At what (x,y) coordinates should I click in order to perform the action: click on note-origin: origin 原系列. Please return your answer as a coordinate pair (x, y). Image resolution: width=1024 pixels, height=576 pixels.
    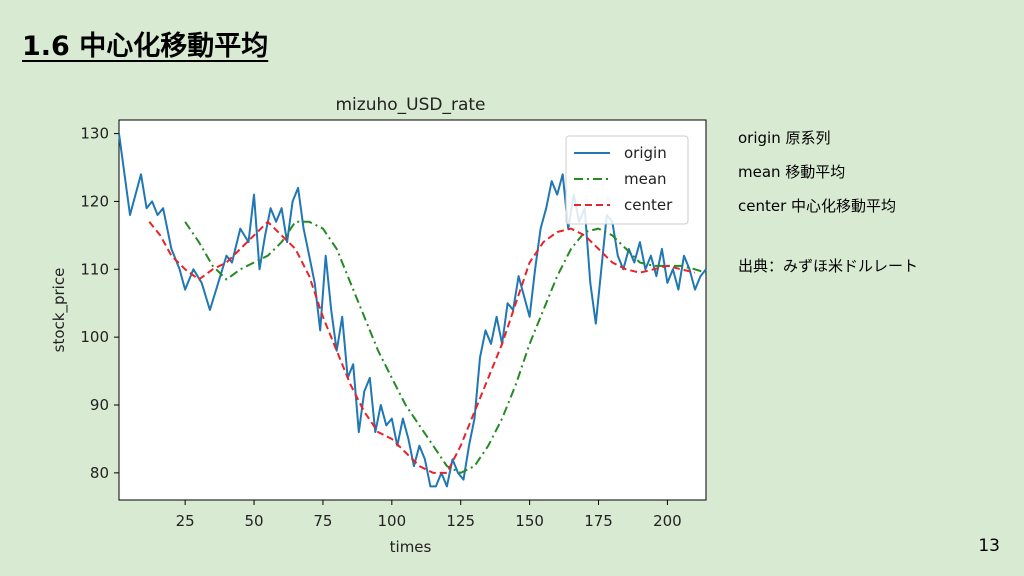
    Looking at the image, I should click on (784, 138).